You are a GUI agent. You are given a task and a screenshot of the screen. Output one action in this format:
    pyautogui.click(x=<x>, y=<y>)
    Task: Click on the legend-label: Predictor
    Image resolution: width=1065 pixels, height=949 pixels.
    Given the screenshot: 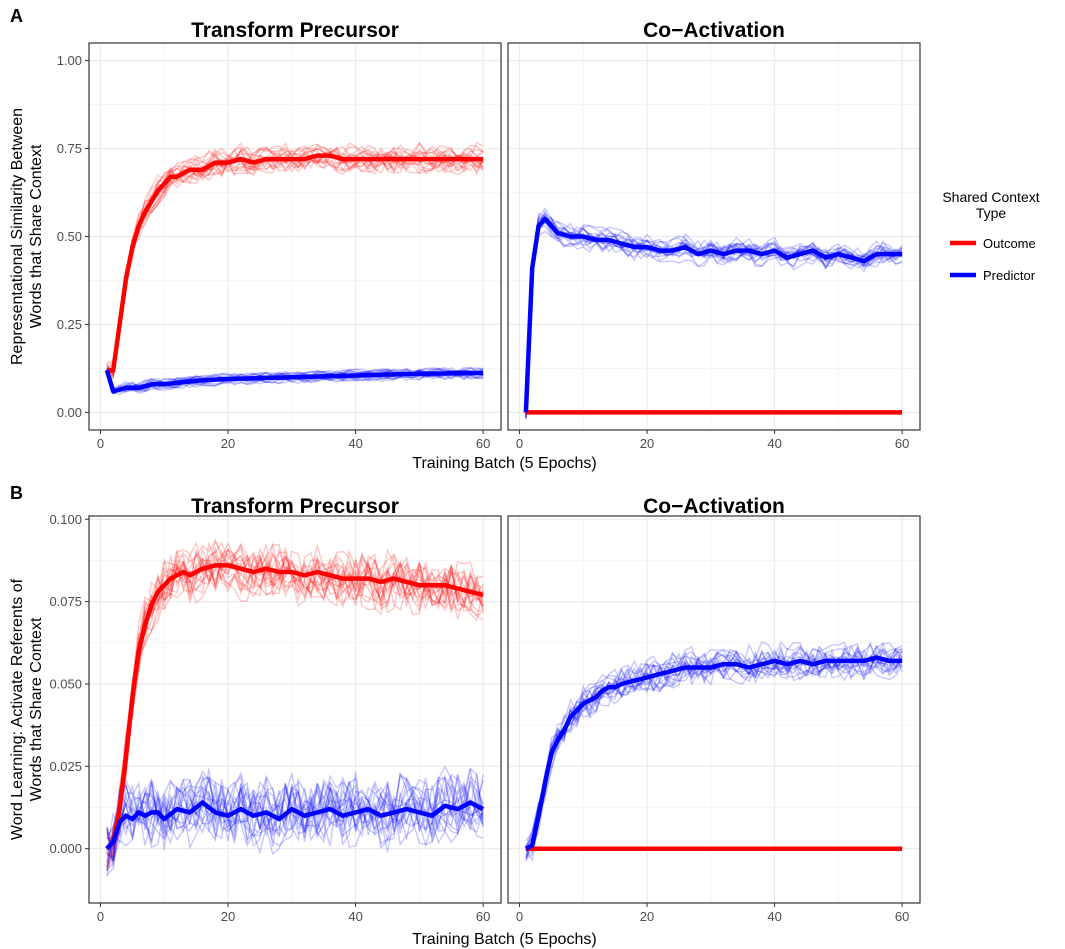 What is the action you would take?
    pyautogui.click(x=1009, y=275)
    